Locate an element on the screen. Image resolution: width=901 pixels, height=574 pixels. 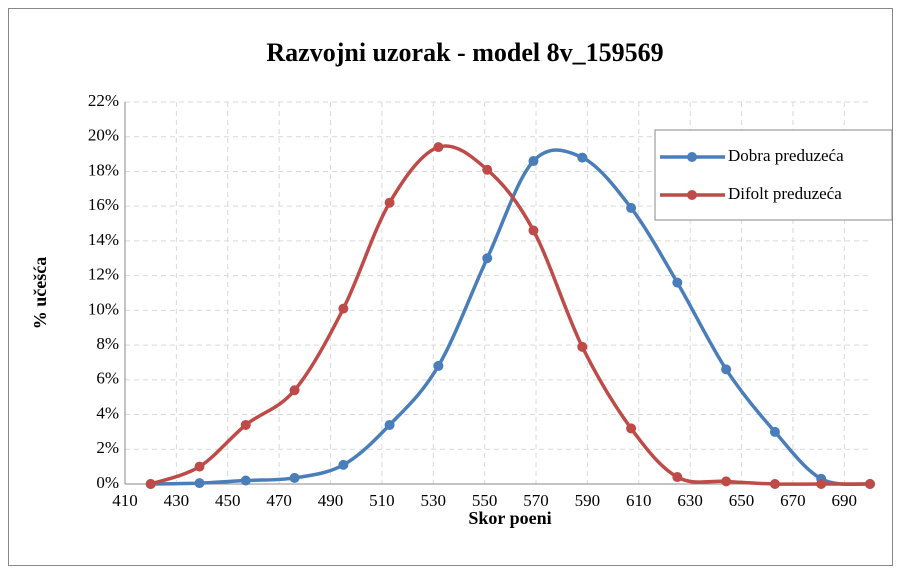
legend: Dobra preduzeća Difolt preduzeća is located at coordinates (773, 175).